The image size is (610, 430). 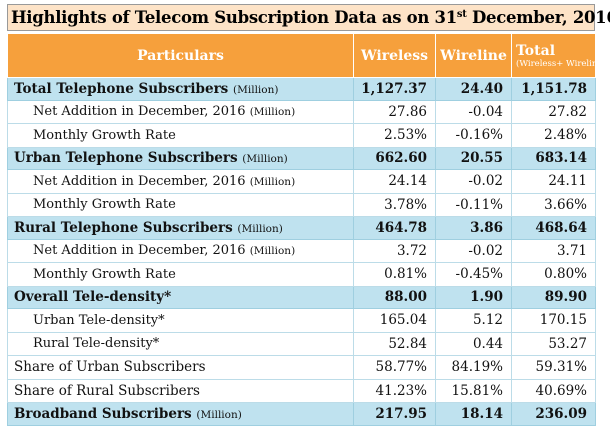 What do you see at coordinates (473, 367) in the screenshot?
I see `cell-wireline: 84.19%` at bounding box center [473, 367].